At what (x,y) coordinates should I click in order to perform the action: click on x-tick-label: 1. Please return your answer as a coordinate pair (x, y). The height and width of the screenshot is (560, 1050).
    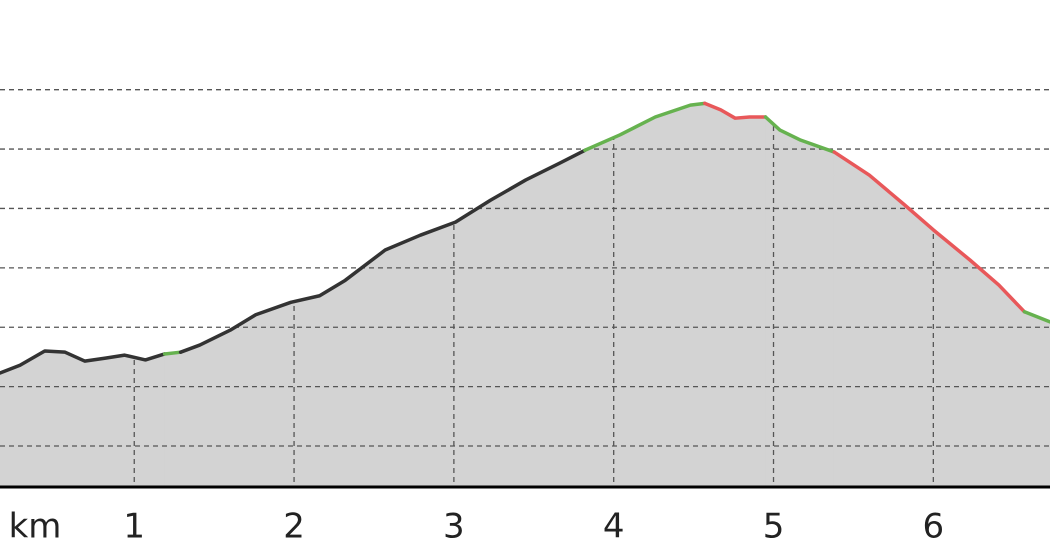
    Looking at the image, I should click on (134, 527).